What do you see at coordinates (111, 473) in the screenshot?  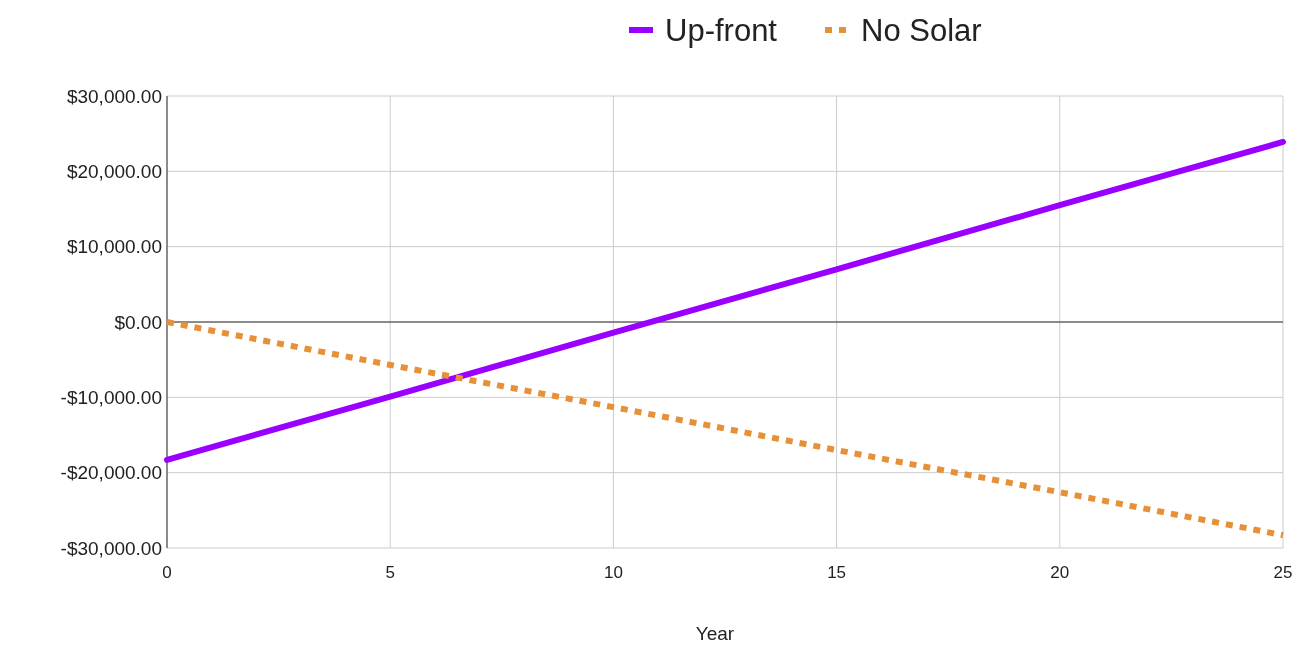 I see `y-tick-label: -$20,000.00` at bounding box center [111, 473].